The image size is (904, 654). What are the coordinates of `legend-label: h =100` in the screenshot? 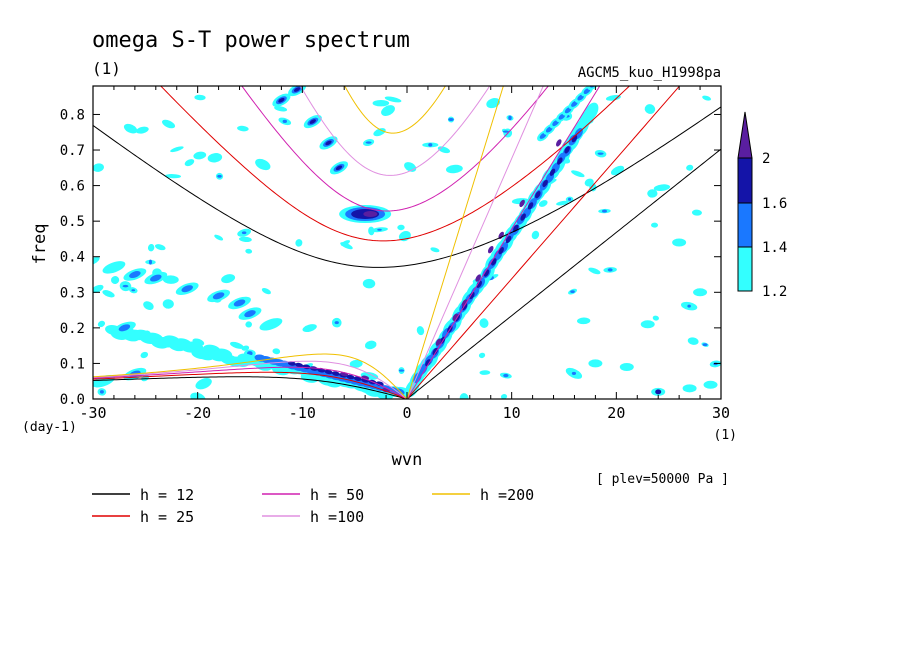 It's located at (337, 517).